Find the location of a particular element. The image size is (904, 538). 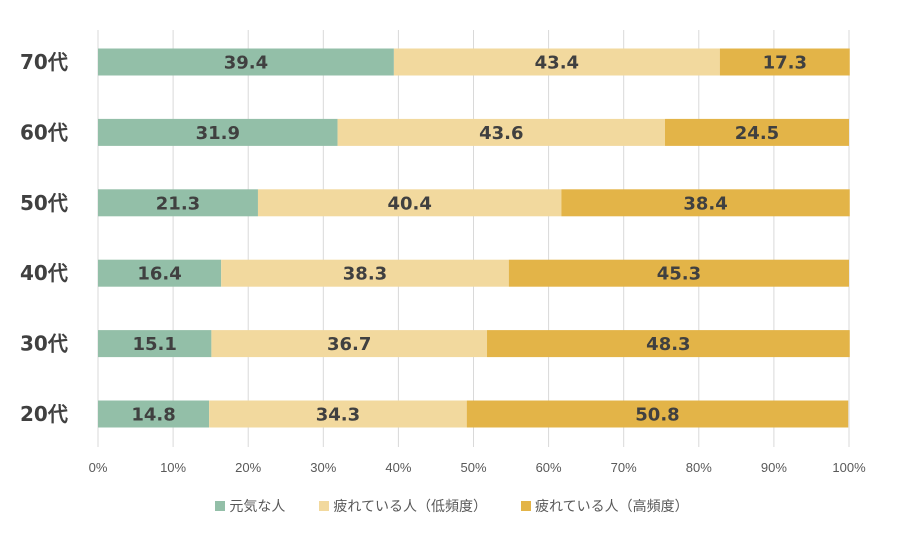

data-label: 16.4 is located at coordinates (159, 274).